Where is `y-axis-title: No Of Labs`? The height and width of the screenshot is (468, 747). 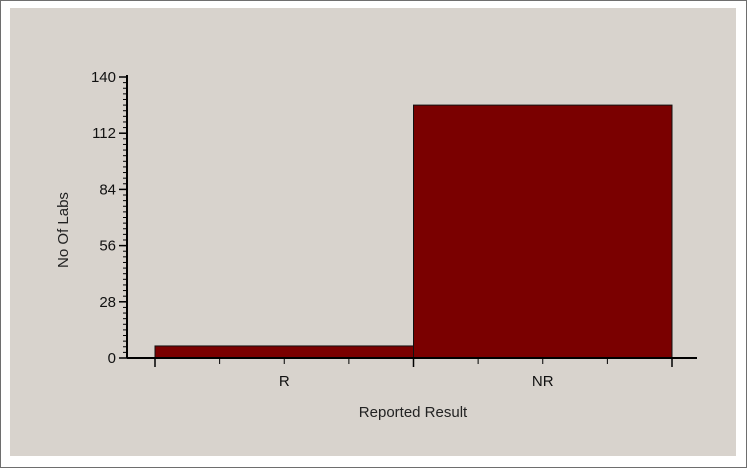 y-axis-title: No Of Labs is located at coordinates (63, 230).